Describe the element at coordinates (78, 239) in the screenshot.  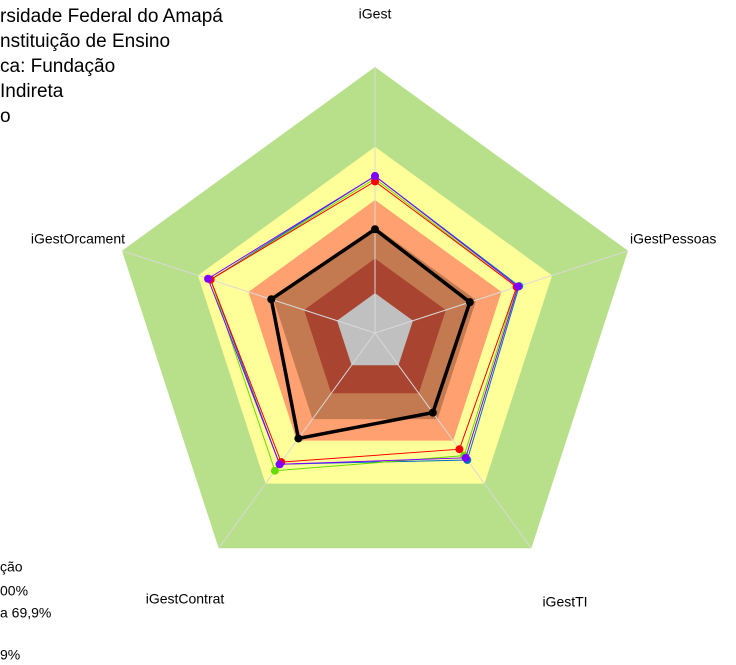
I see `axis-label: iGestOrcament` at that location.